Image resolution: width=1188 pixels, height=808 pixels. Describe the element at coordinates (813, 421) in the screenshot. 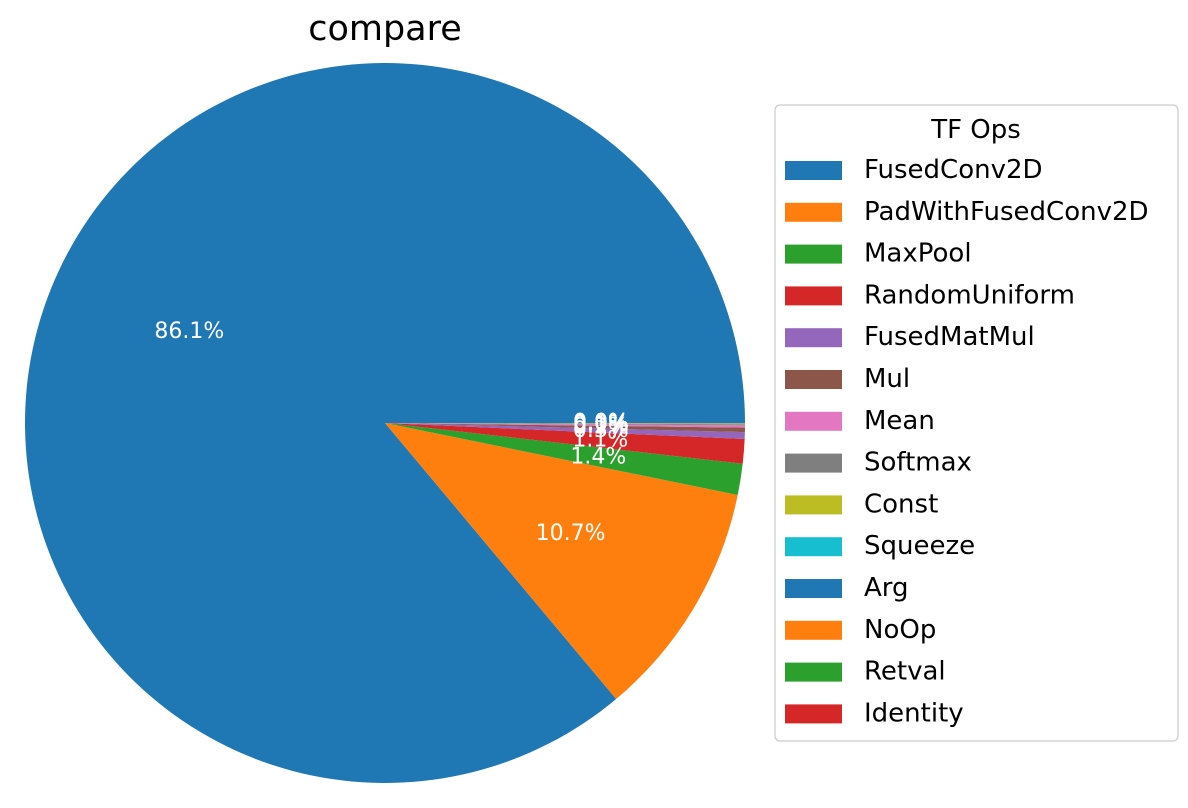

I see `legend-swatch-mean` at that location.